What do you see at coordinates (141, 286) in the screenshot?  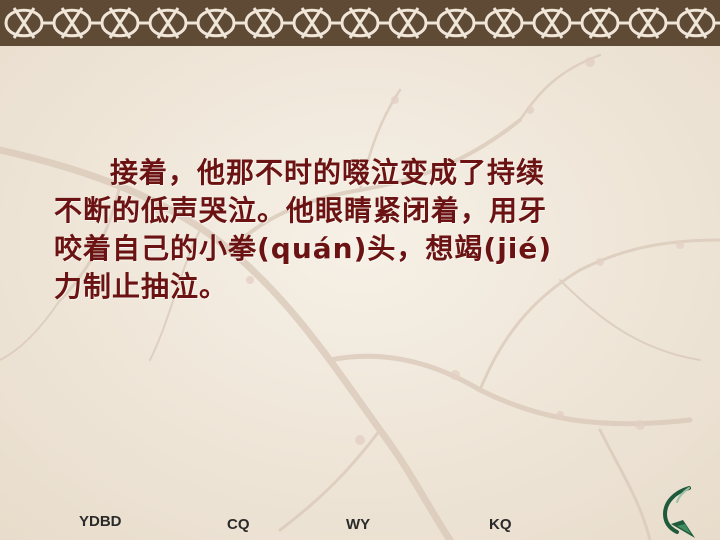 I see `paragraph-line: 力制止抽泣。` at bounding box center [141, 286].